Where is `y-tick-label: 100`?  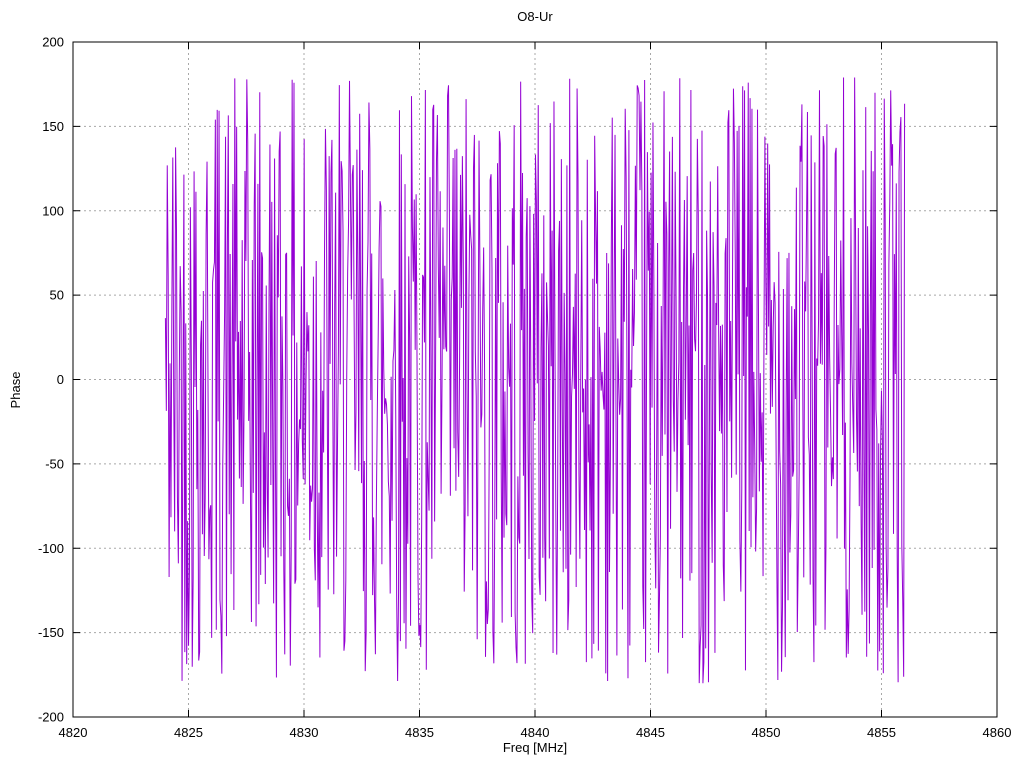 y-tick-label: 100 is located at coordinates (53, 210).